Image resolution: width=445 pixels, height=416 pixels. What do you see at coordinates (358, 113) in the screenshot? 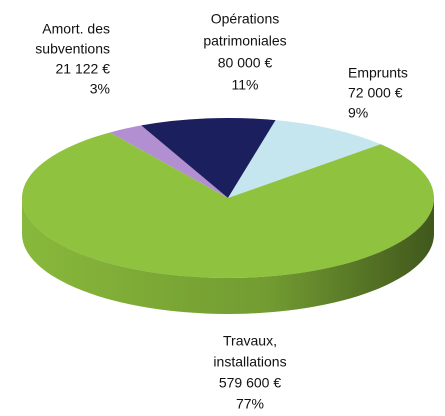
I see `percent-label: 9%` at bounding box center [358, 113].